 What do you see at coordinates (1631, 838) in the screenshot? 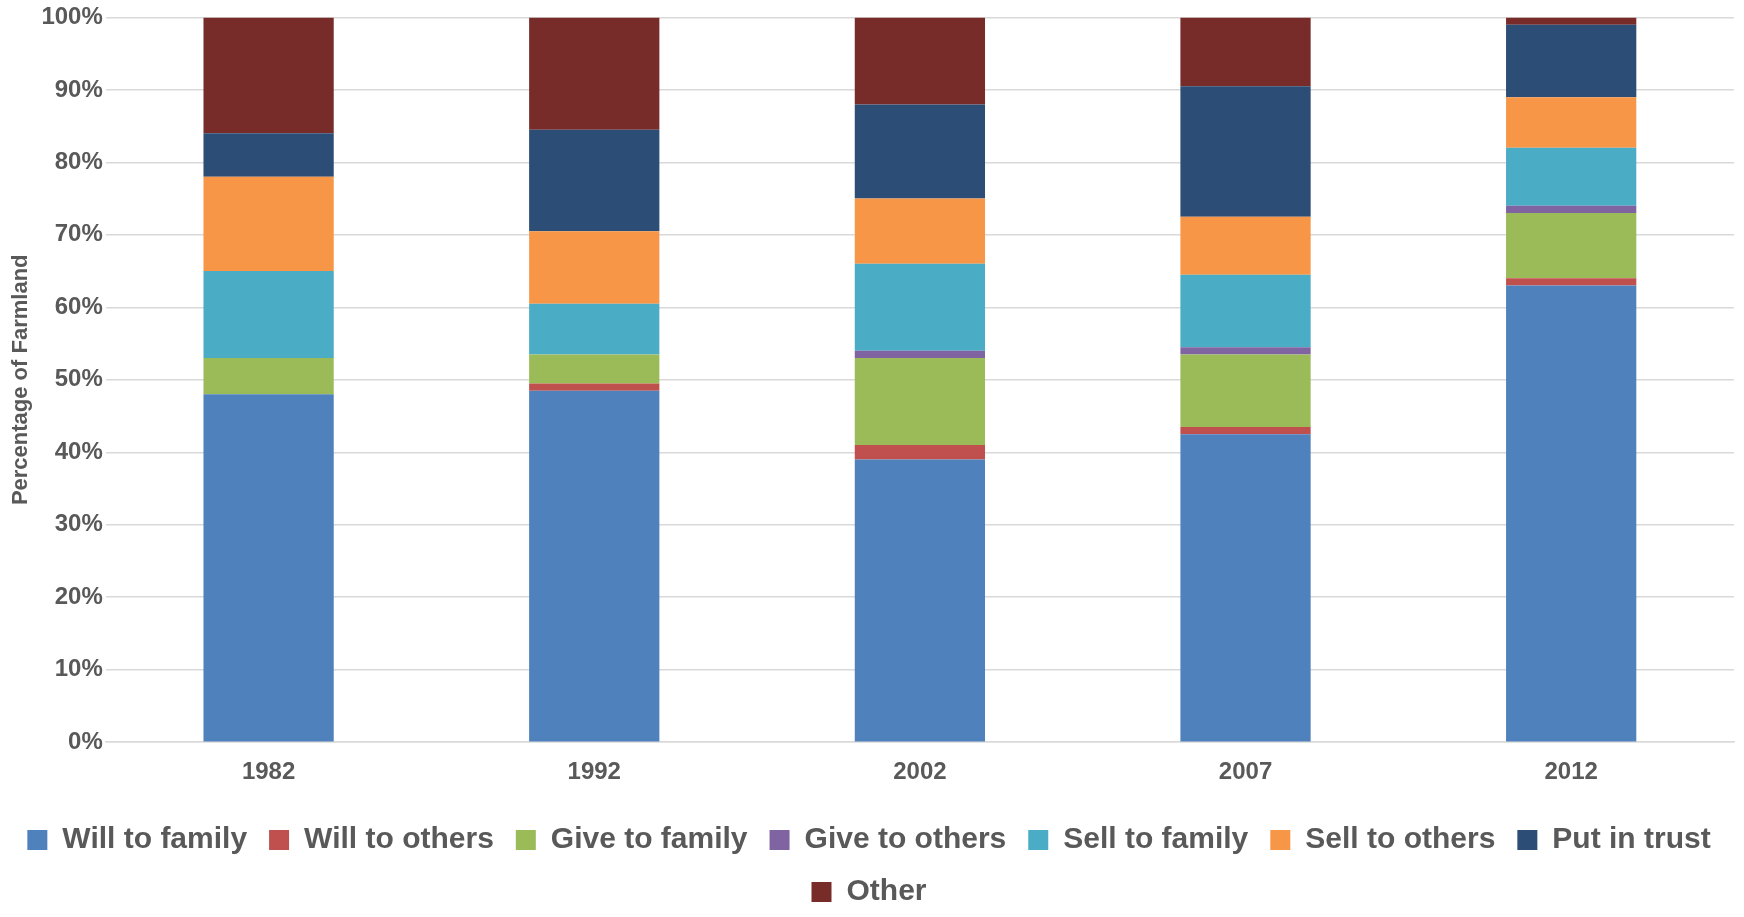
I see `legend-label: Put in trust` at bounding box center [1631, 838].